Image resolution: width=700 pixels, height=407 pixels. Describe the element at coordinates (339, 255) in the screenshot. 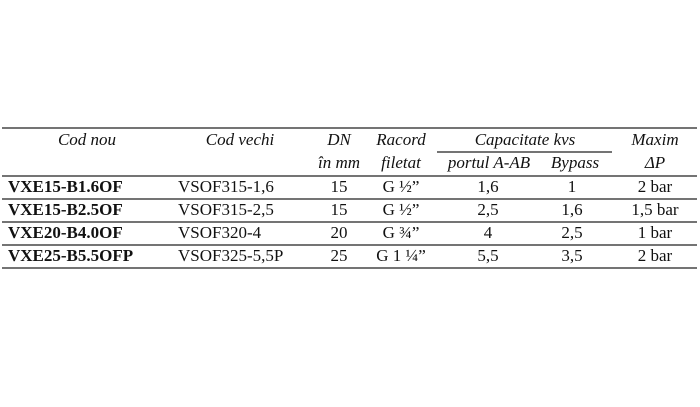

I see `cell: 25` at that location.